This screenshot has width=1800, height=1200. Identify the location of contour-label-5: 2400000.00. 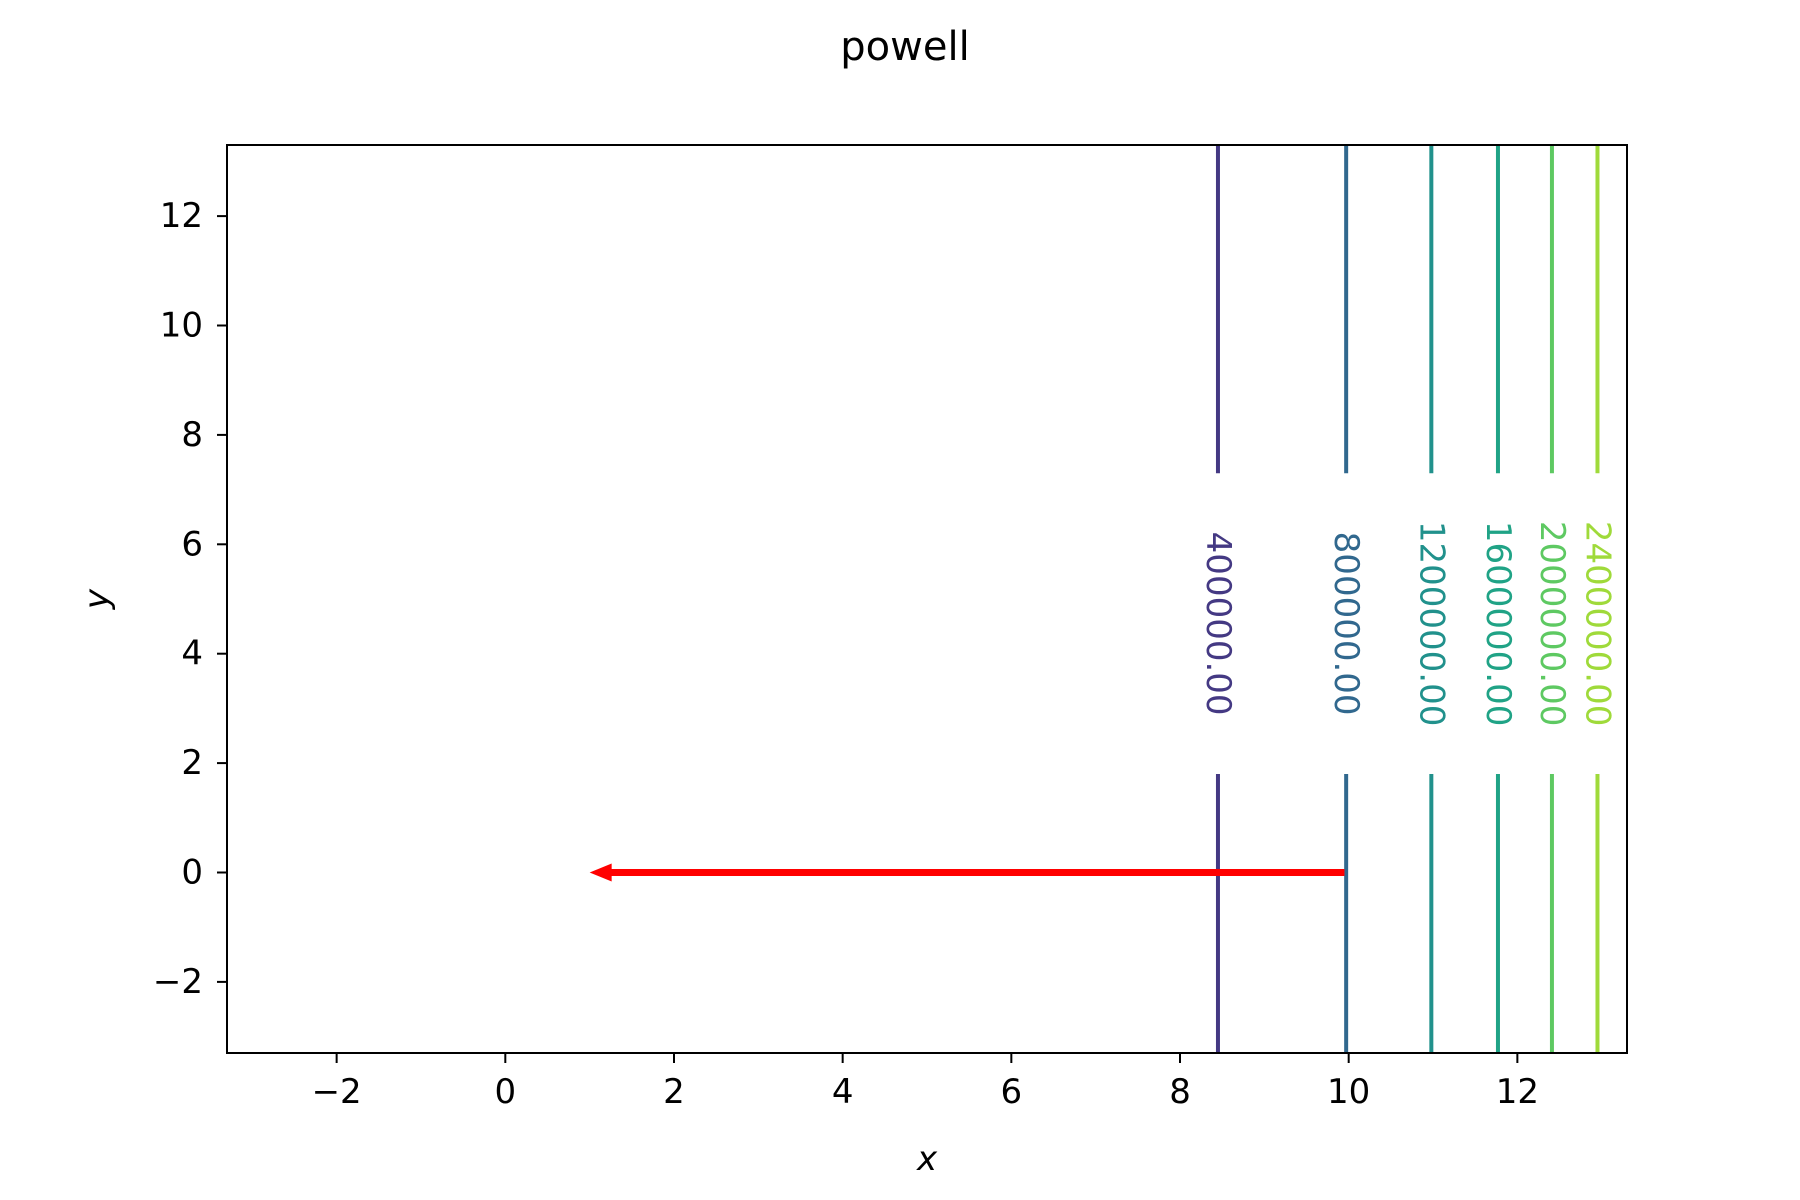
(1597, 624).